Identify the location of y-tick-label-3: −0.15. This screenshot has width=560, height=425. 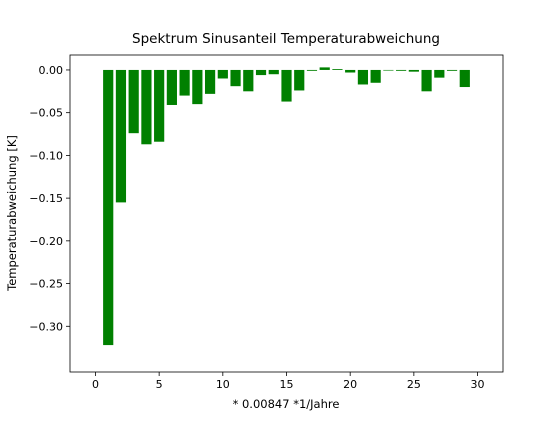
(46, 198).